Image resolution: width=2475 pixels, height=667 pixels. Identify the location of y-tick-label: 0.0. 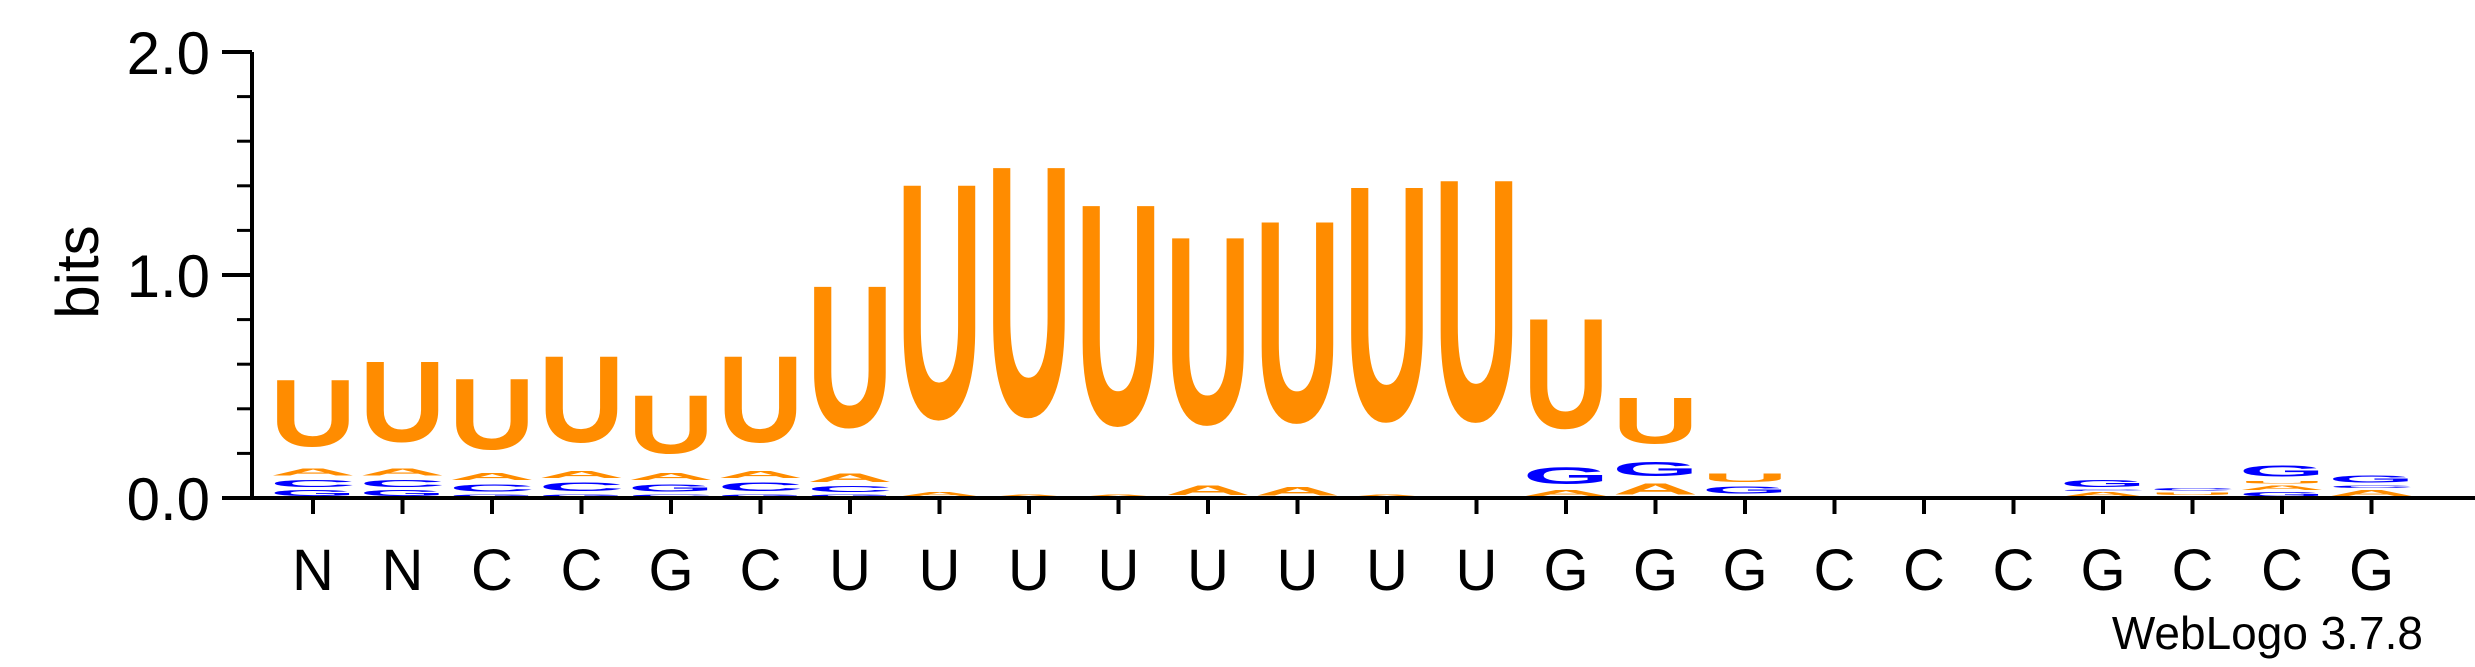
(168, 499).